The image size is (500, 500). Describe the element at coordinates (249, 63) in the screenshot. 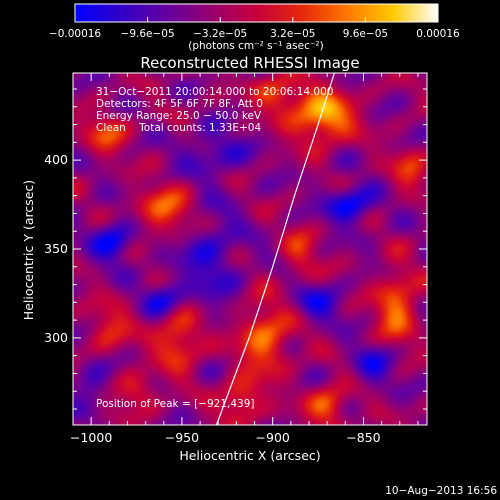

I see `chart-title: Reconstructed RHESSI Image` at that location.